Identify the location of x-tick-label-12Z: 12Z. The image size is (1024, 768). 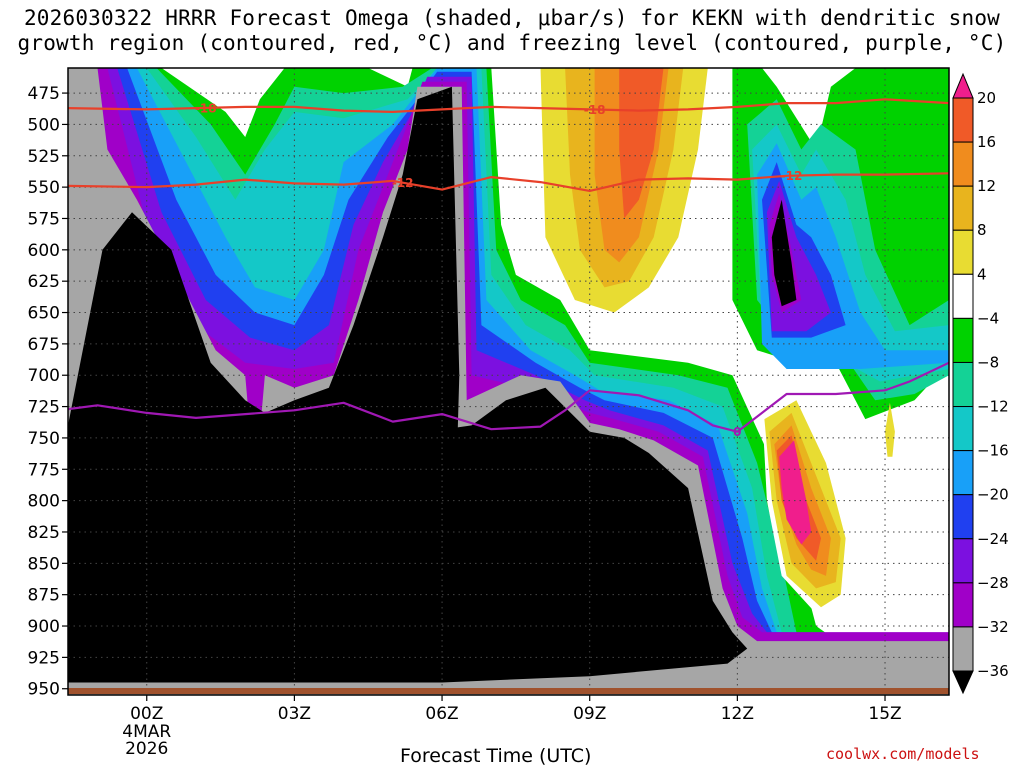
(737, 714).